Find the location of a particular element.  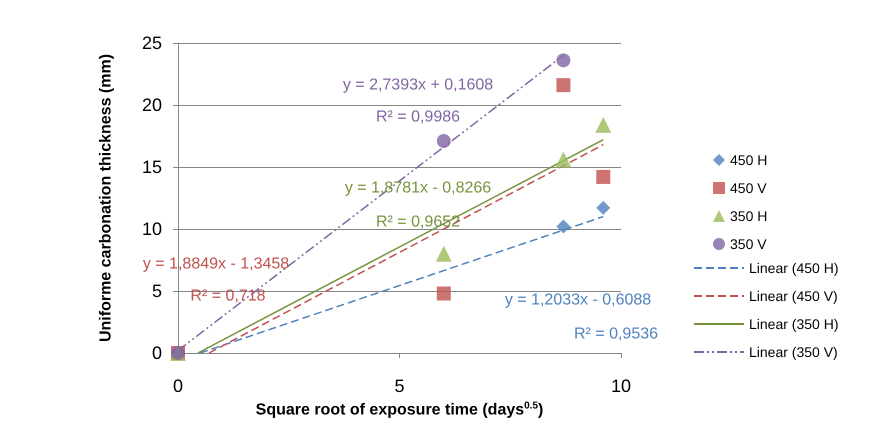

legend-label: 350 H is located at coordinates (749, 216).